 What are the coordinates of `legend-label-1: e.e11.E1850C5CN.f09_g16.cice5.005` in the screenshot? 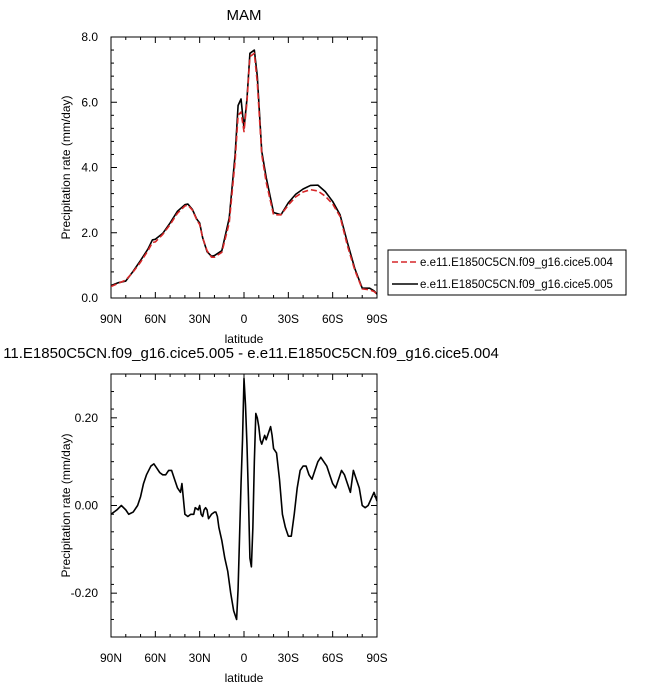 It's located at (516, 285).